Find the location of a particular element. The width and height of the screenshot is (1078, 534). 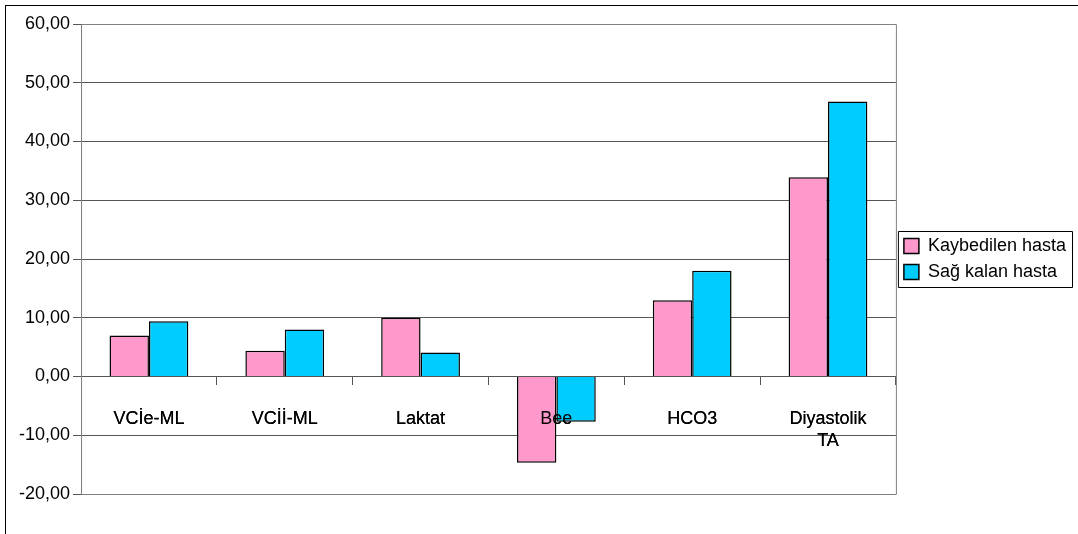

y-tick-label: 20,00 is located at coordinates (47, 257).